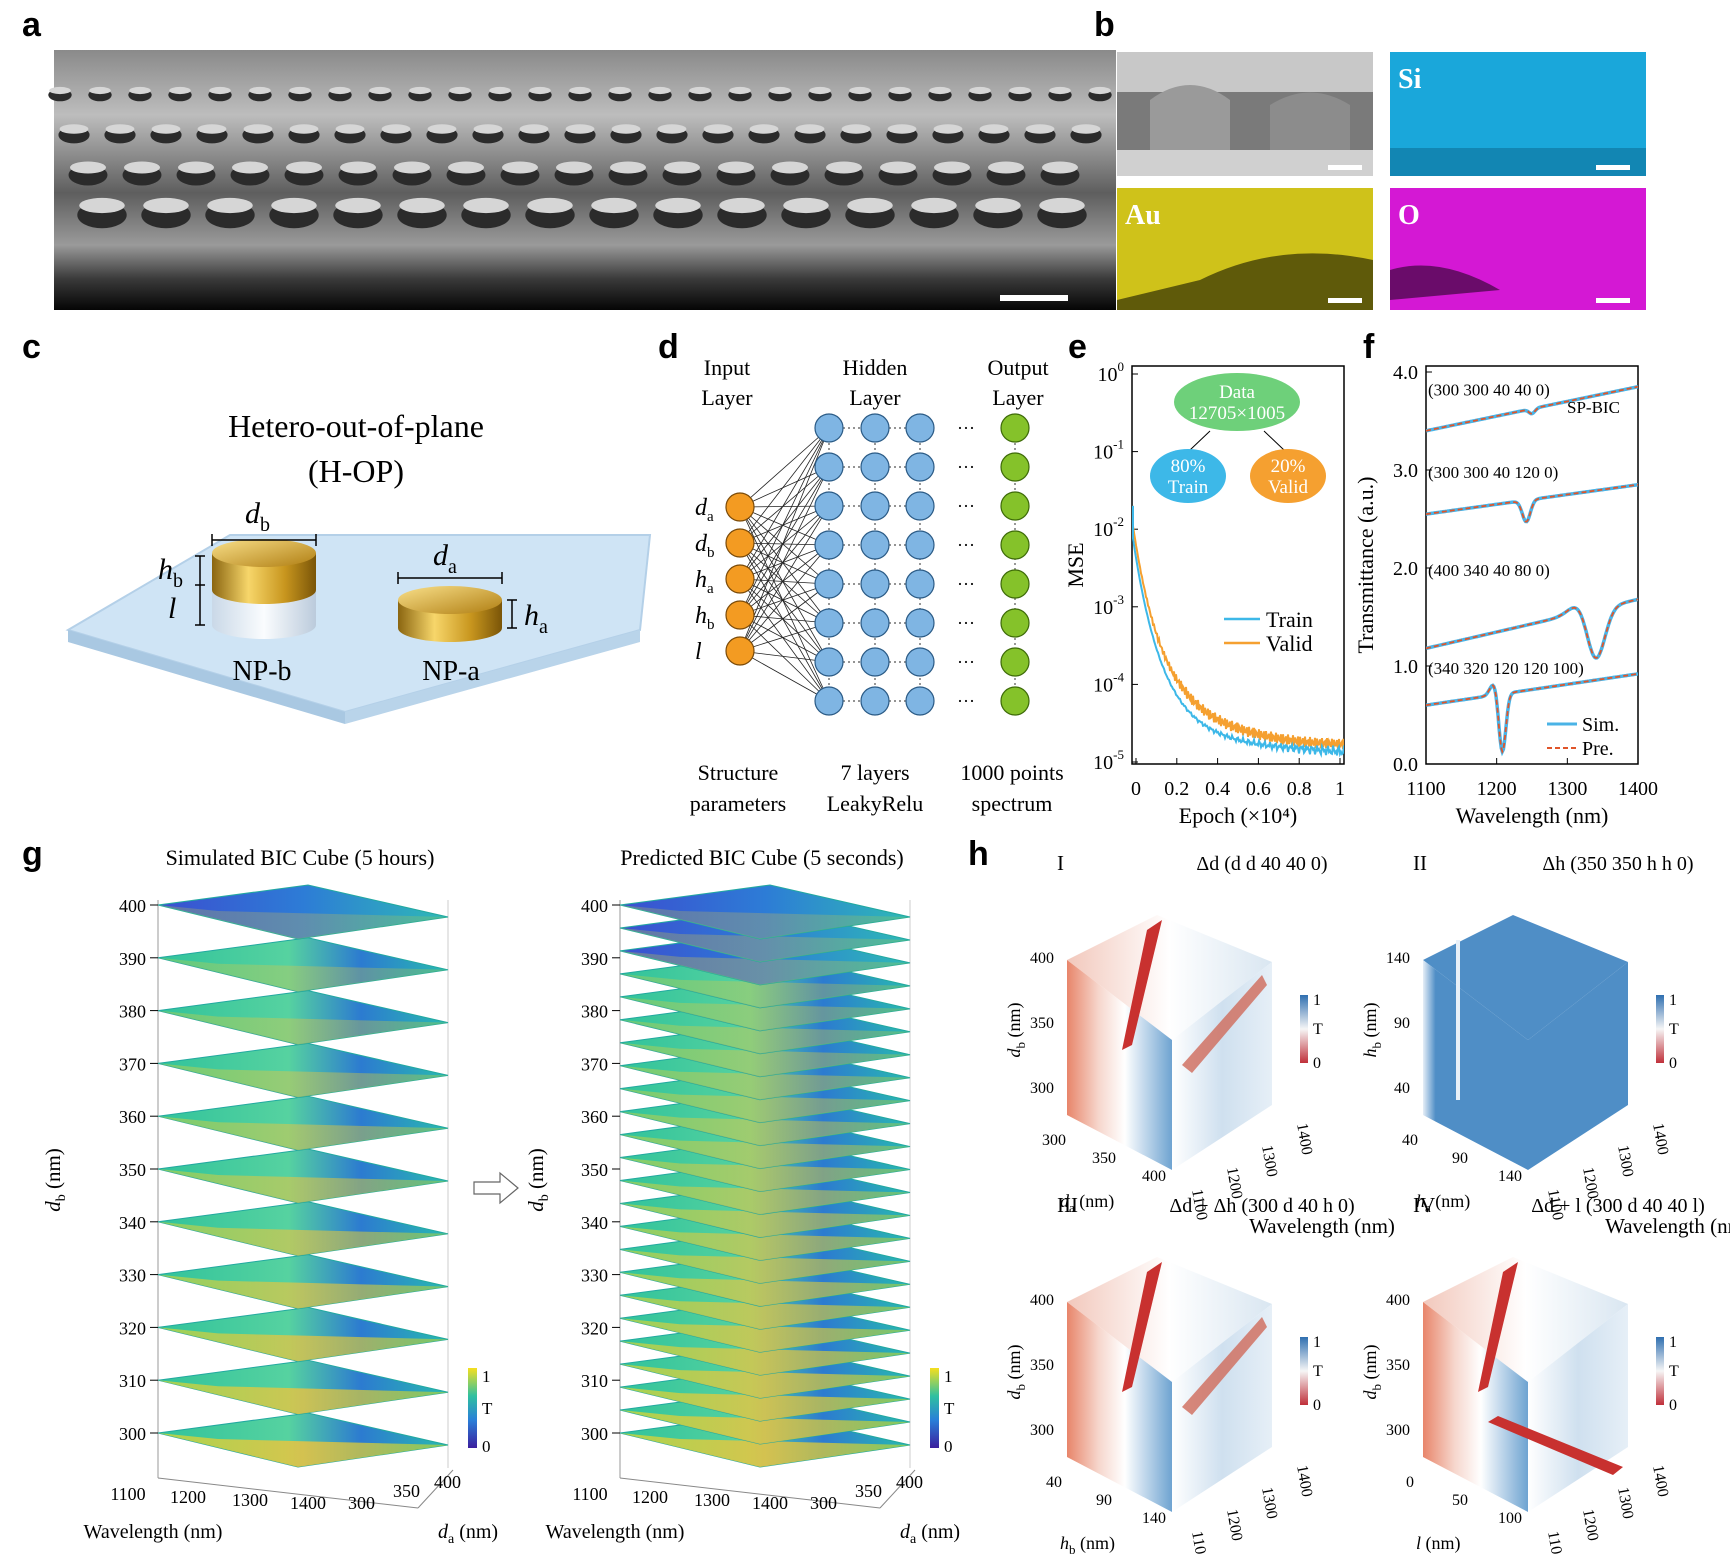  What do you see at coordinates (1317, 1063) in the screenshot?
I see `hex-cbar-bot: 0` at bounding box center [1317, 1063].